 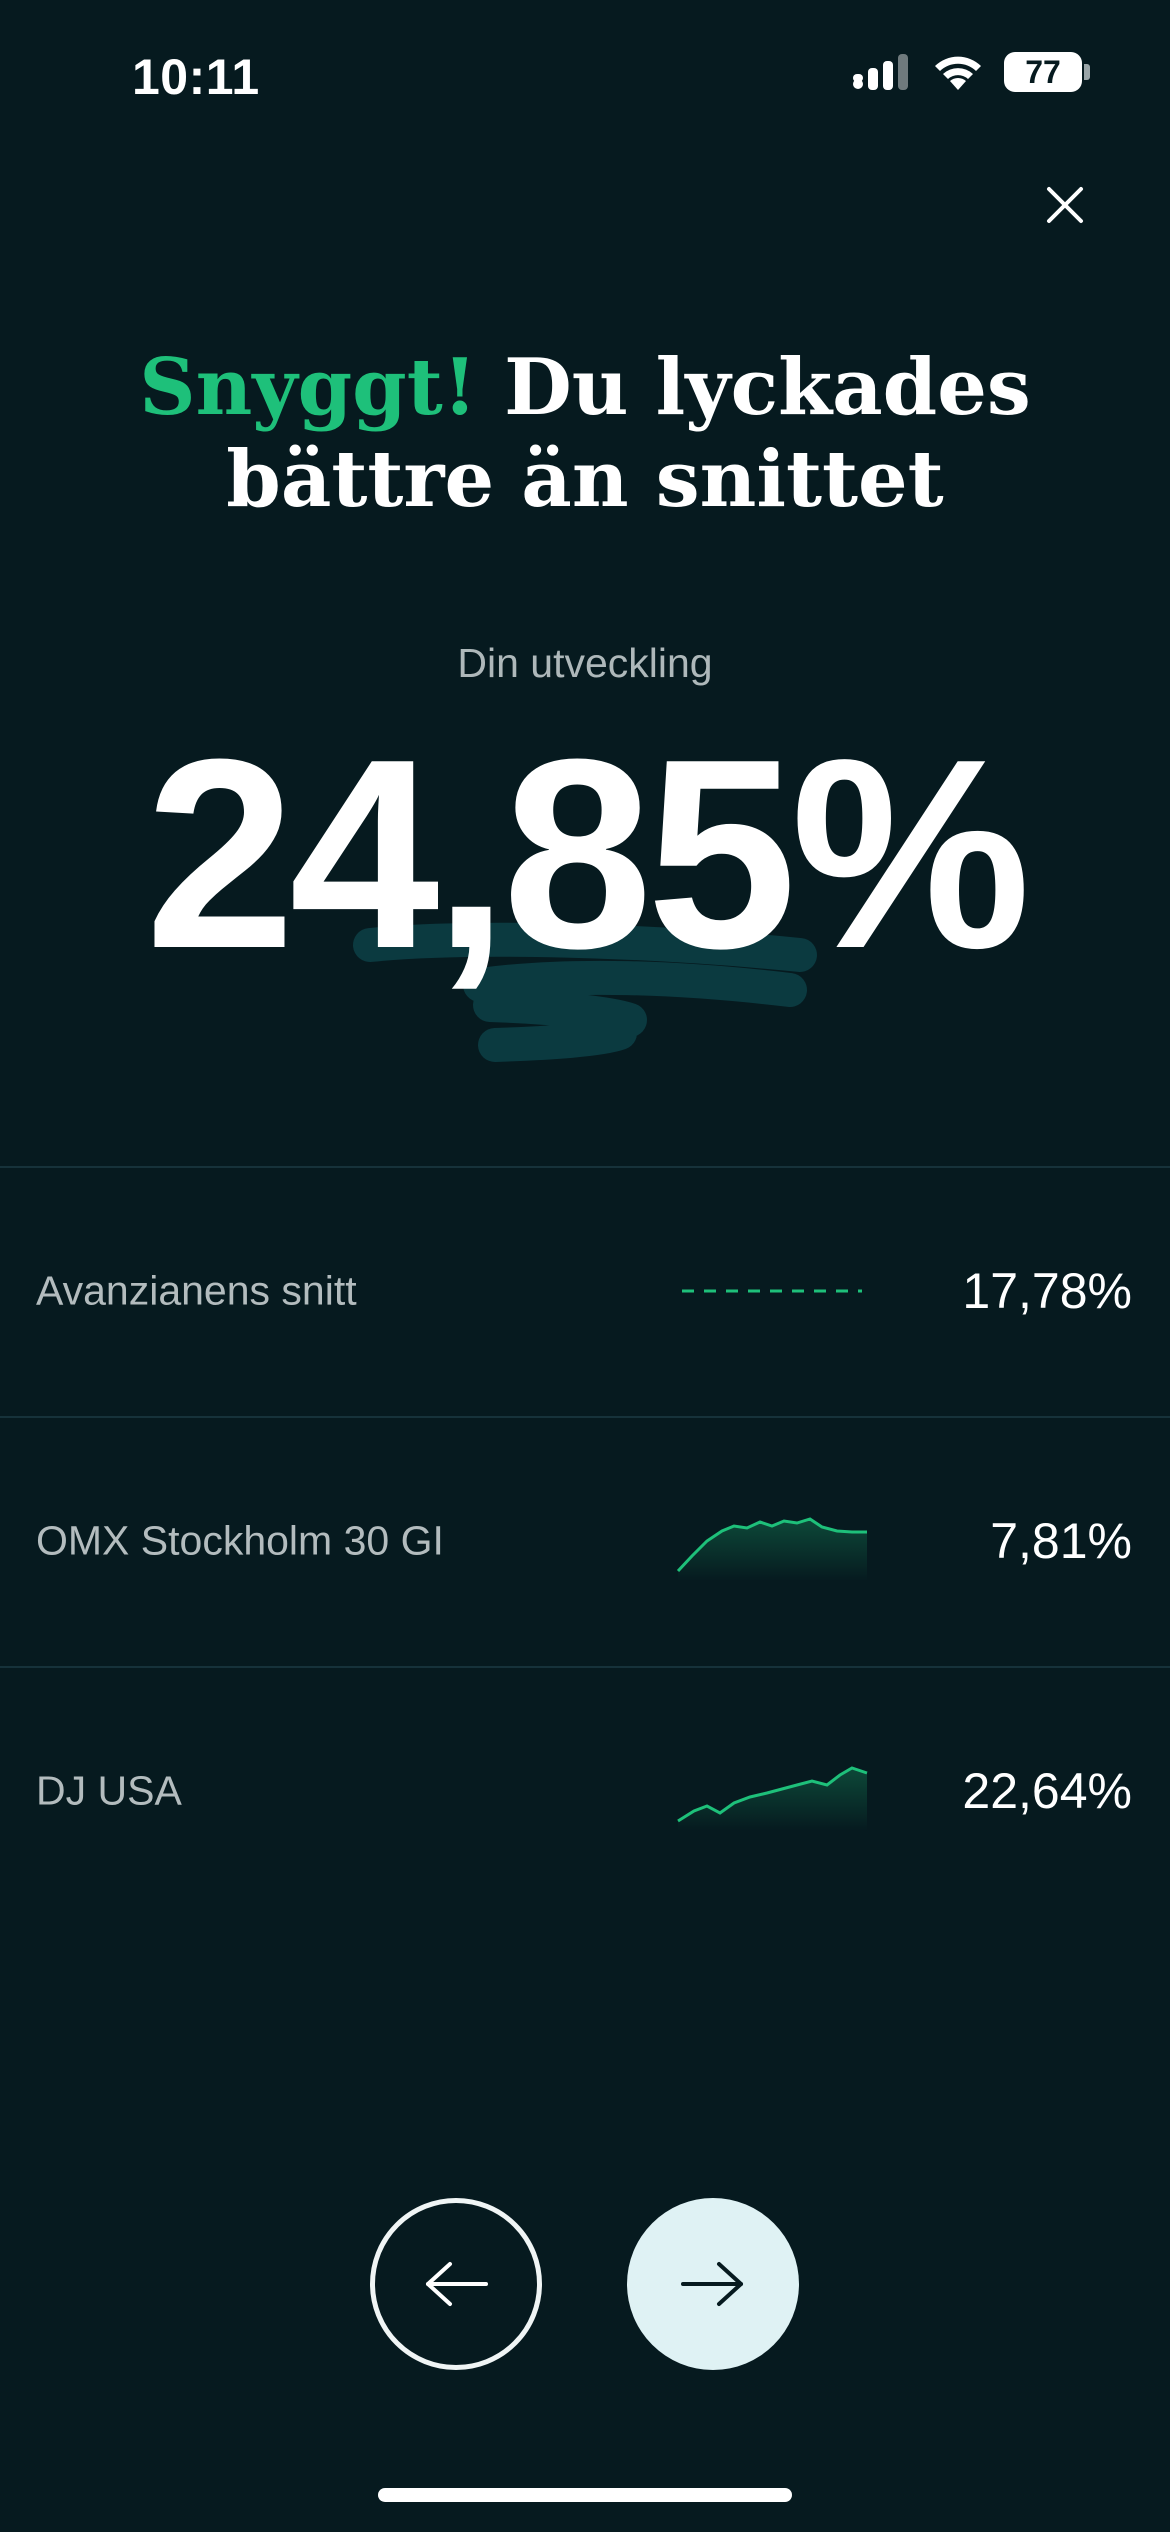 I want to click on headline: Snyggt! Du lyckades bättre än snittet, so click(x=585, y=434).